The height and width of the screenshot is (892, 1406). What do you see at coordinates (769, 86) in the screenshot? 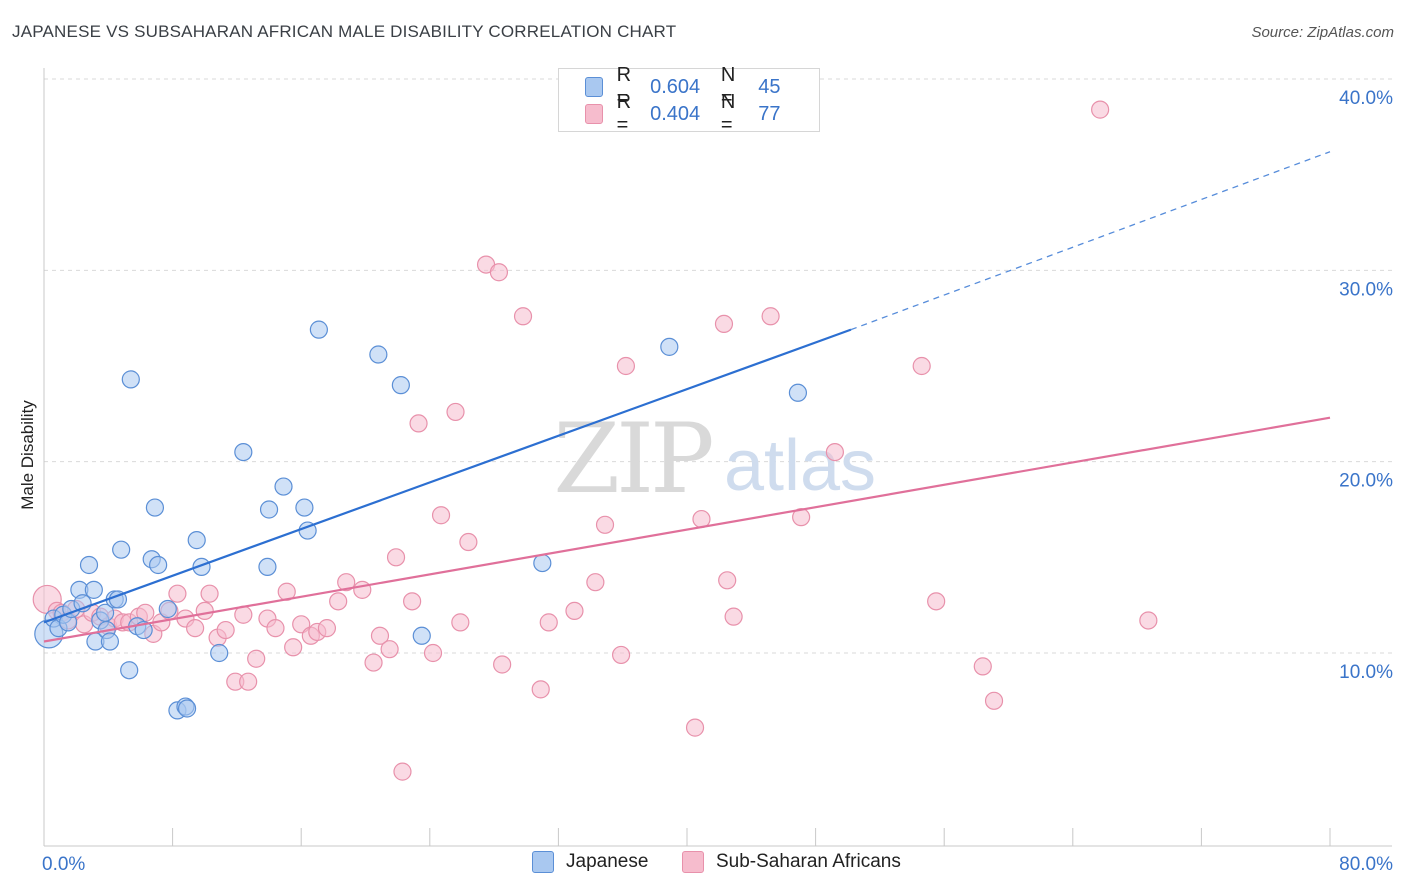
I see `n-value: 45` at bounding box center [769, 86].